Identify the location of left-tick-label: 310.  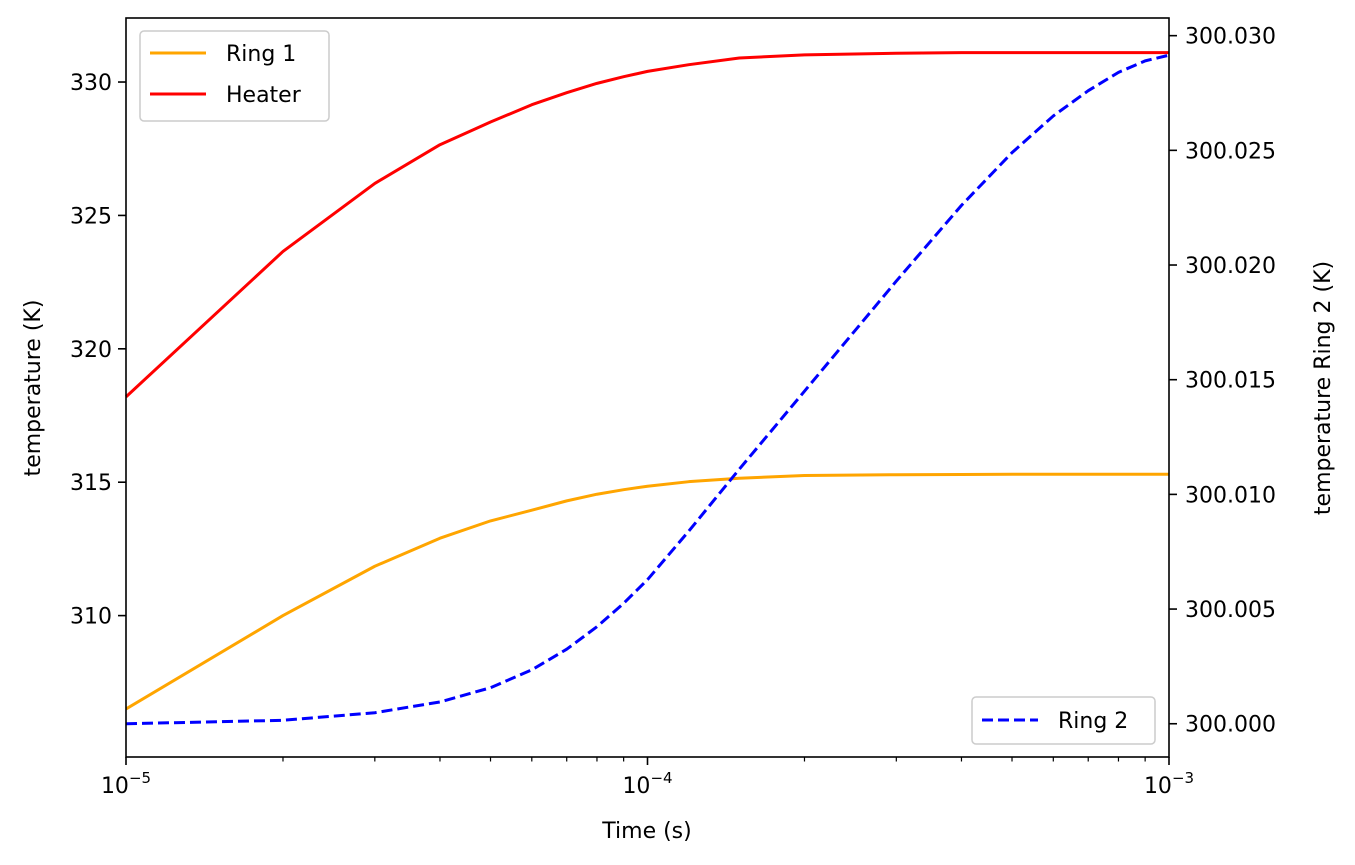
(91, 617).